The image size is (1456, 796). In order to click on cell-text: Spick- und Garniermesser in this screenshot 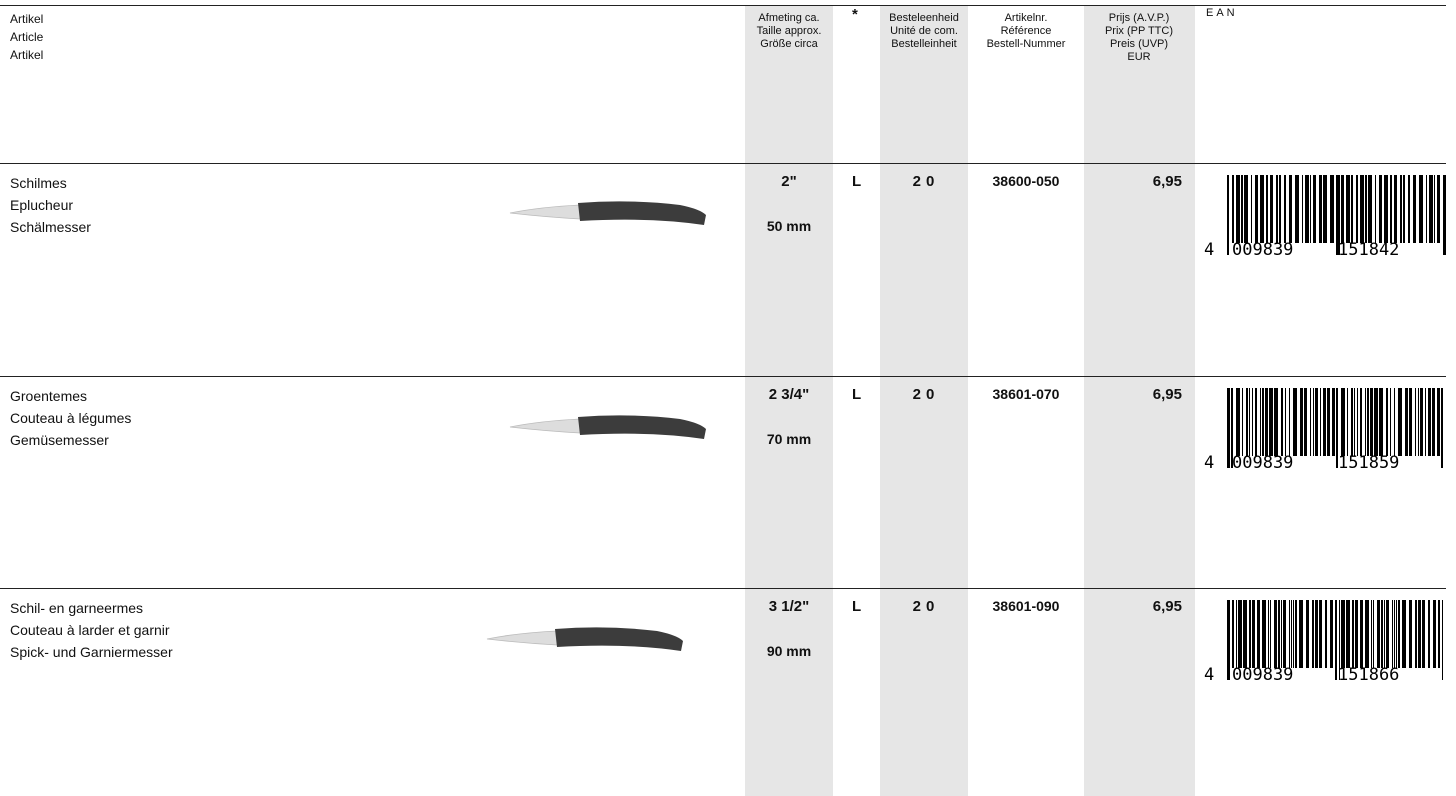, I will do `click(91, 652)`.